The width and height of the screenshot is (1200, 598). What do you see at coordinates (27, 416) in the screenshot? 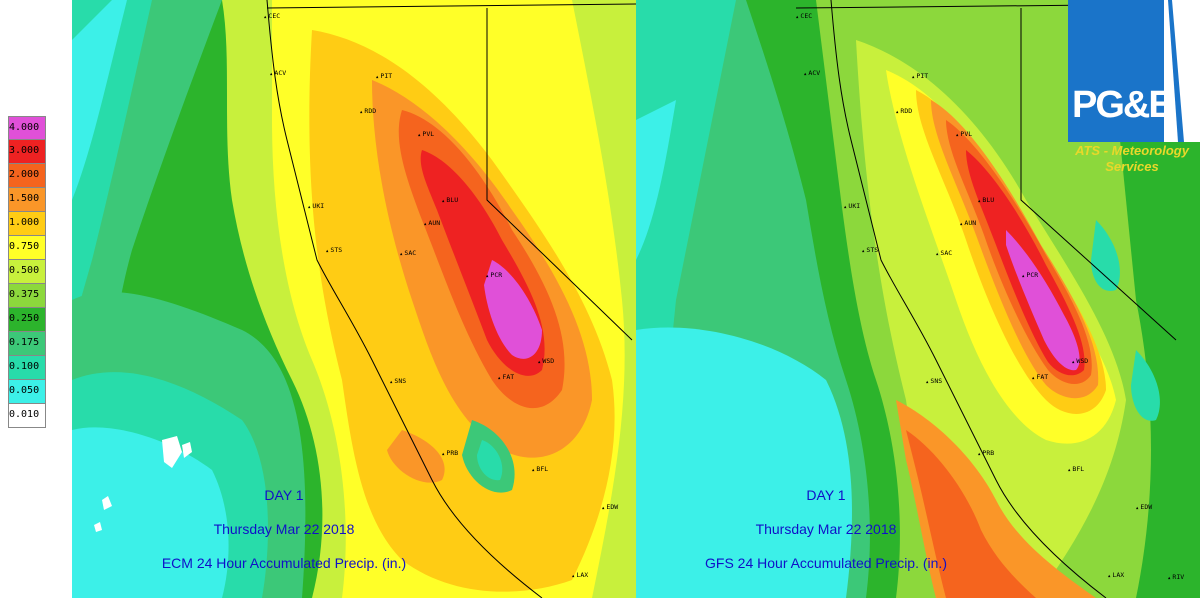
I see `legend-swatch: 0.010` at bounding box center [27, 416].